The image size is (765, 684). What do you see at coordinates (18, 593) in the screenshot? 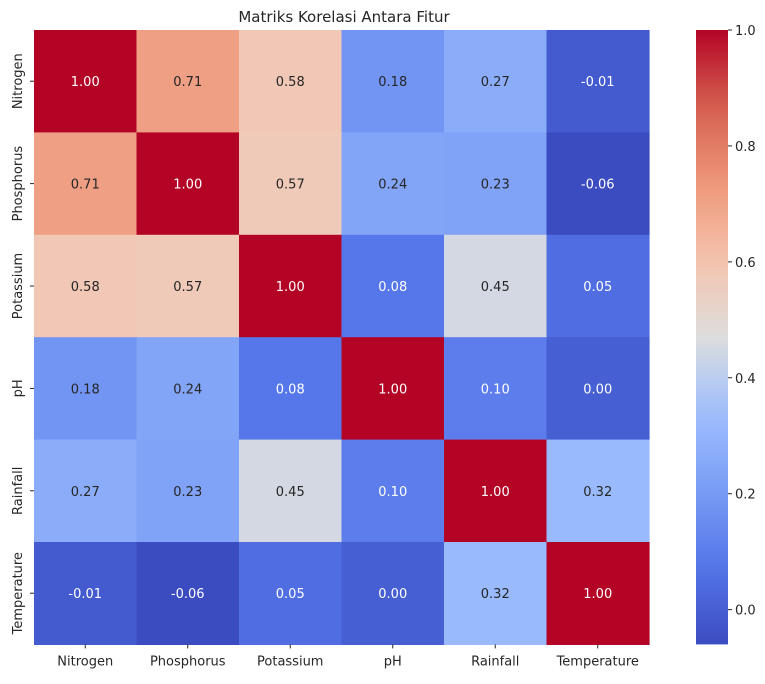
I see `y-tick-label: Temperature` at bounding box center [18, 593].